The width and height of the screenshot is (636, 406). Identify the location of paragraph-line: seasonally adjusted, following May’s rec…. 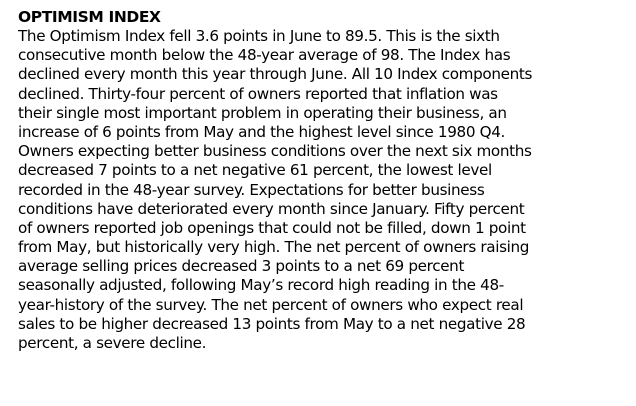
(261, 285).